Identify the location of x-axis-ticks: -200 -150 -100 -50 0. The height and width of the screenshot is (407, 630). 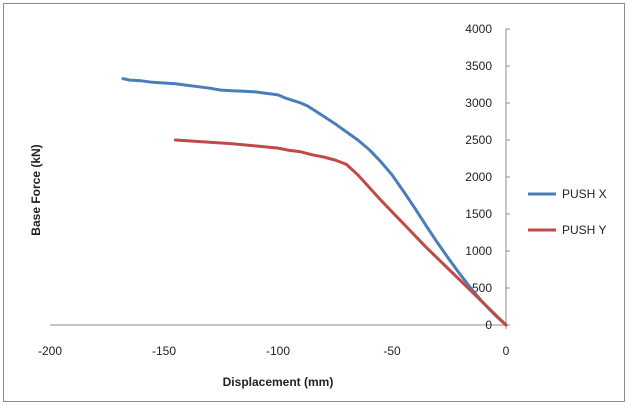
(274, 351).